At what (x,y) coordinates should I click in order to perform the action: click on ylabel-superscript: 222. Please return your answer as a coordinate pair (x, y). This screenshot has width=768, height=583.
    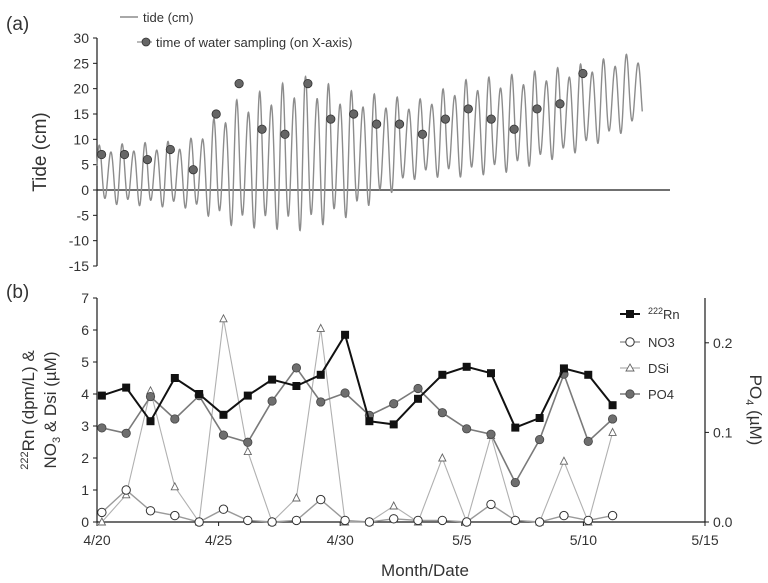
    Looking at the image, I should click on (25, 460).